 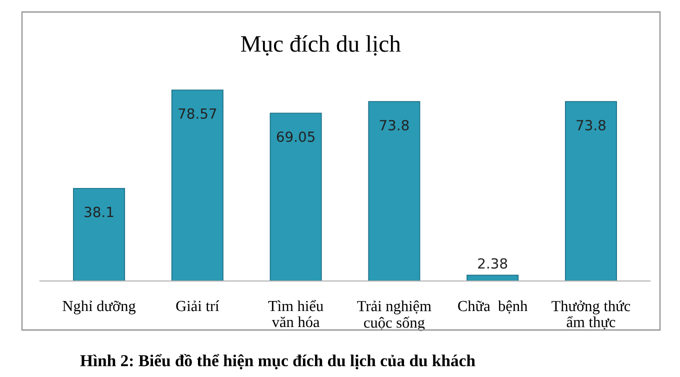 What do you see at coordinates (99, 212) in the screenshot?
I see `data-label: 38.1` at bounding box center [99, 212].